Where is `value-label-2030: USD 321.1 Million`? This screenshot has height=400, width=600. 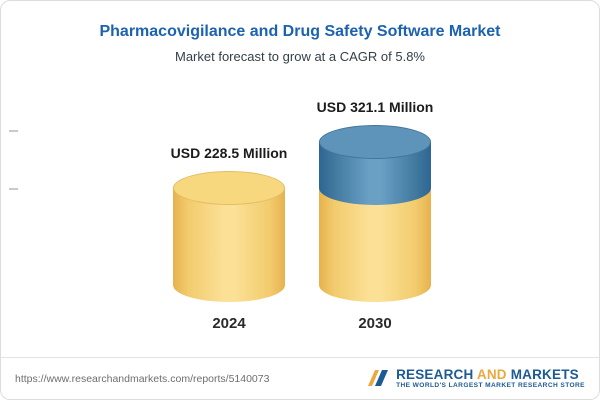 value-label-2030: USD 321.1 Million is located at coordinates (375, 107).